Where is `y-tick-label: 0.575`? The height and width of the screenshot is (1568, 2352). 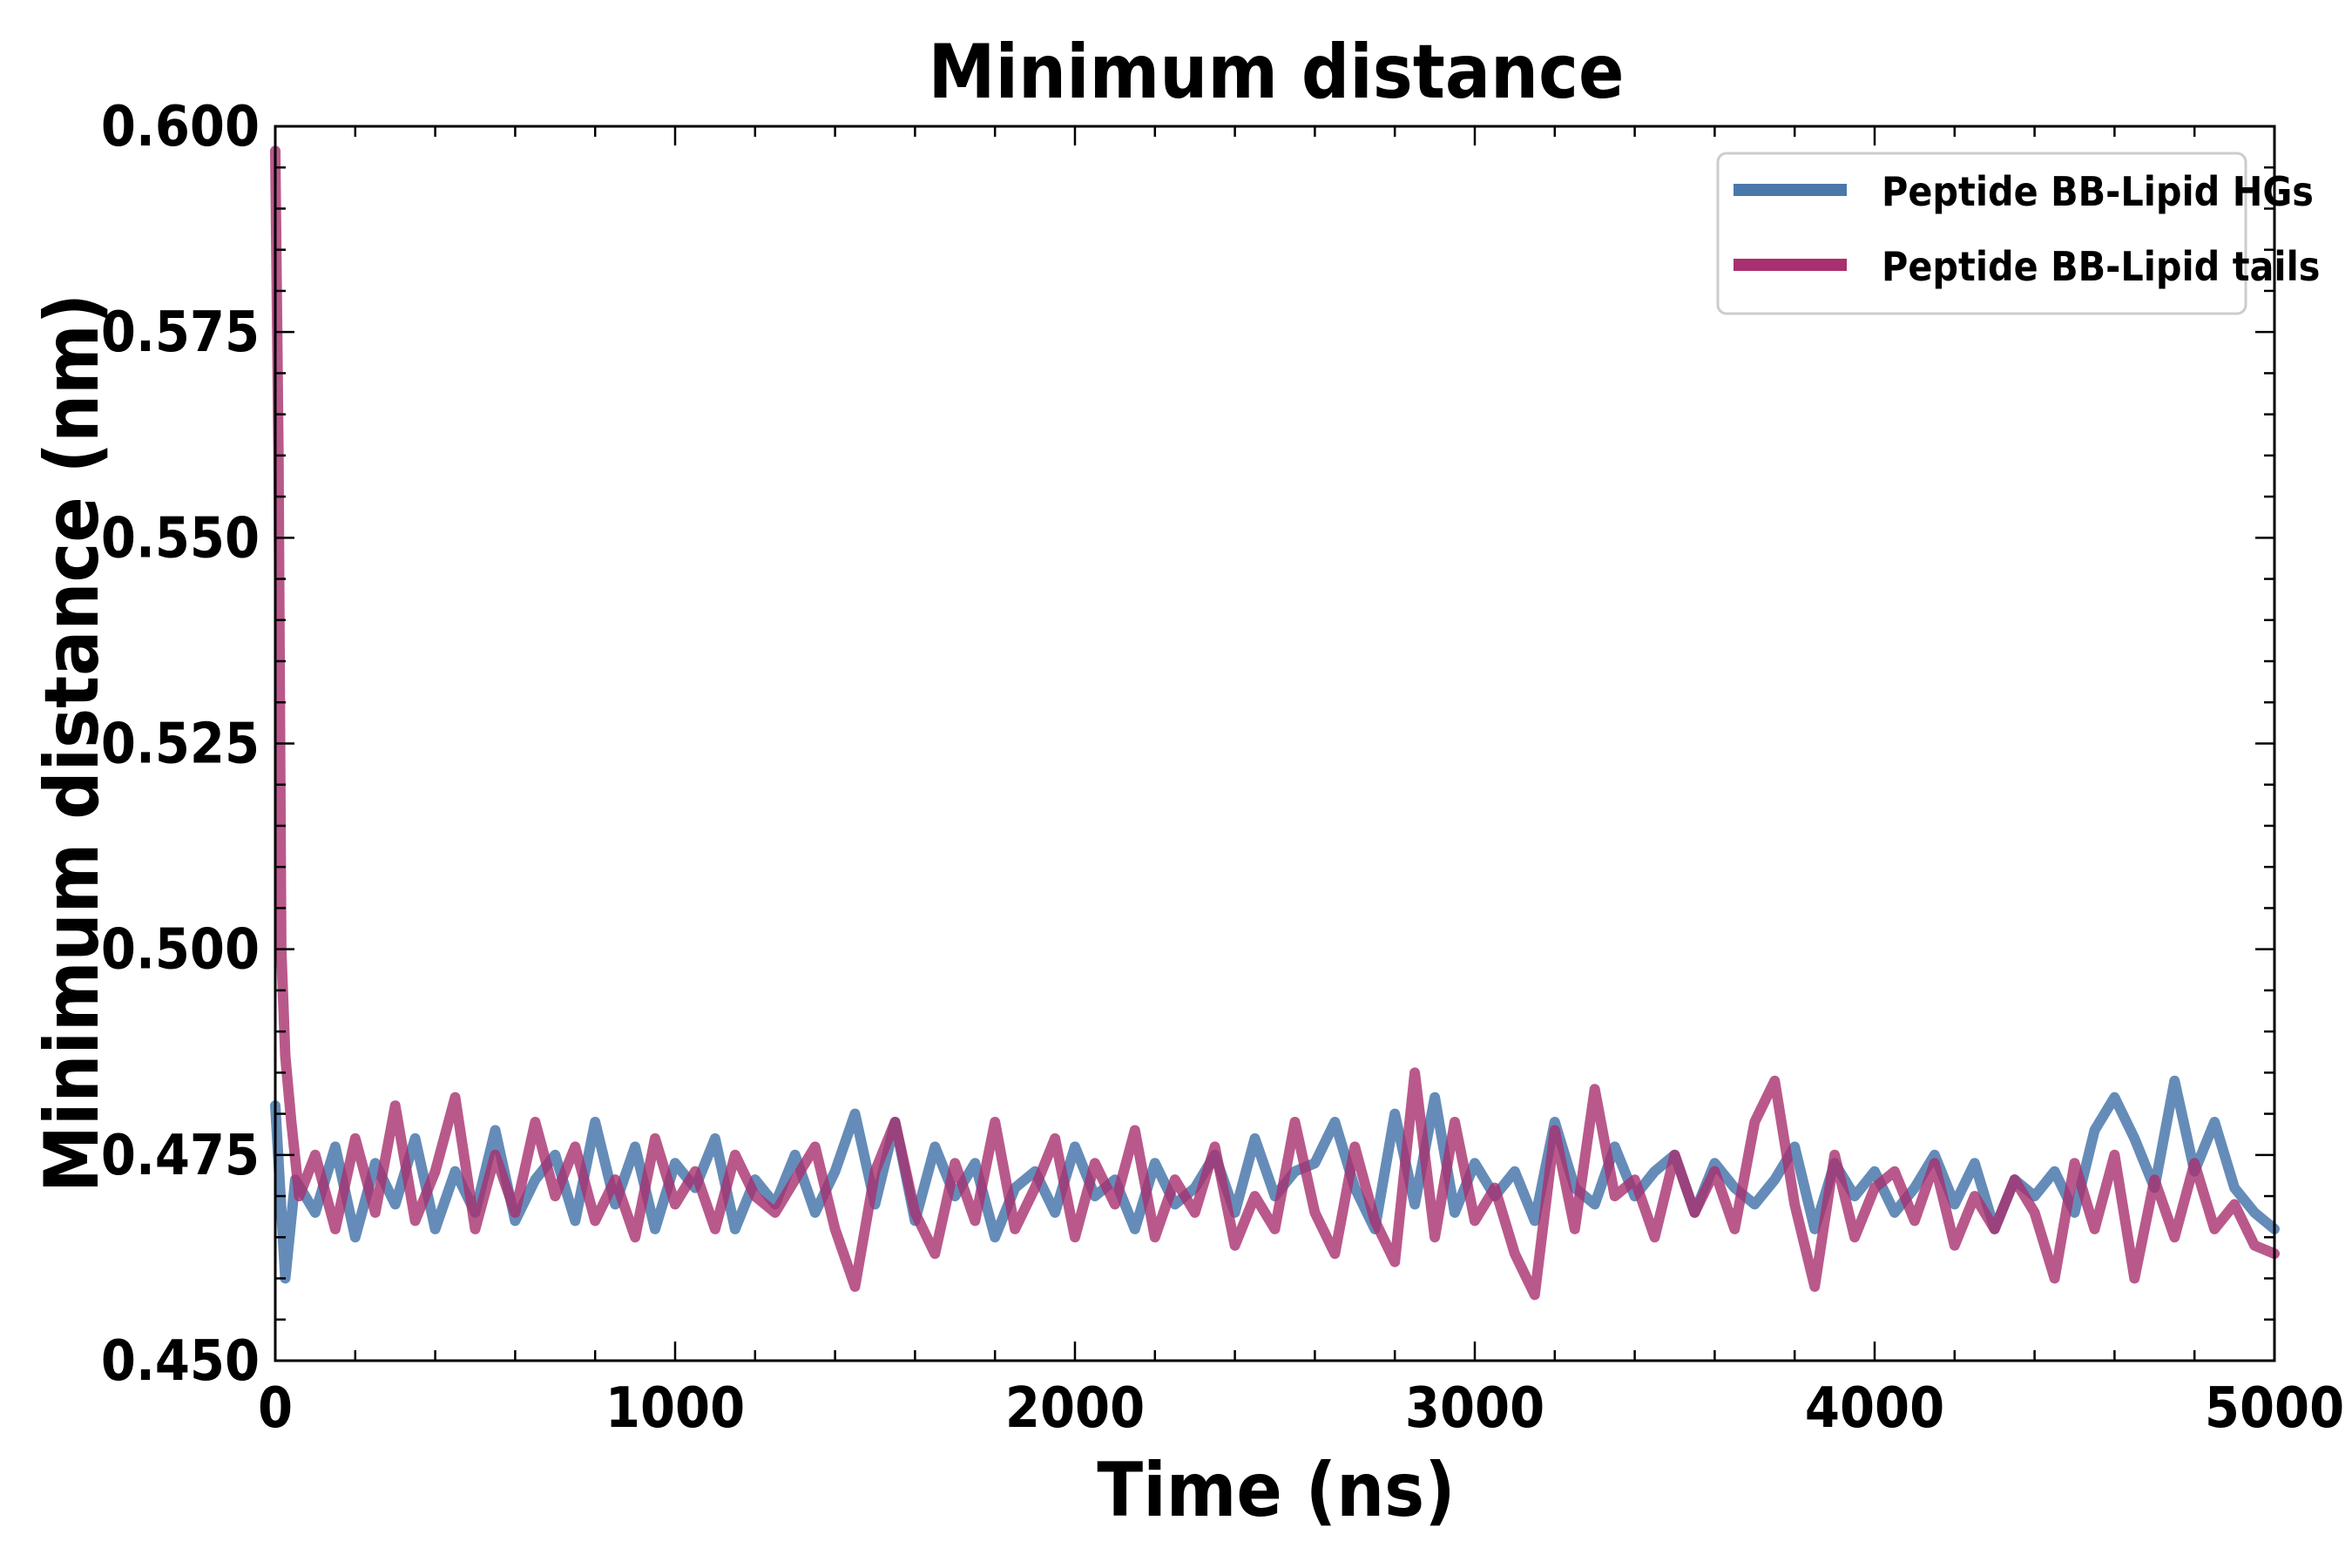 y-tick-label: 0.575 is located at coordinates (180, 333).